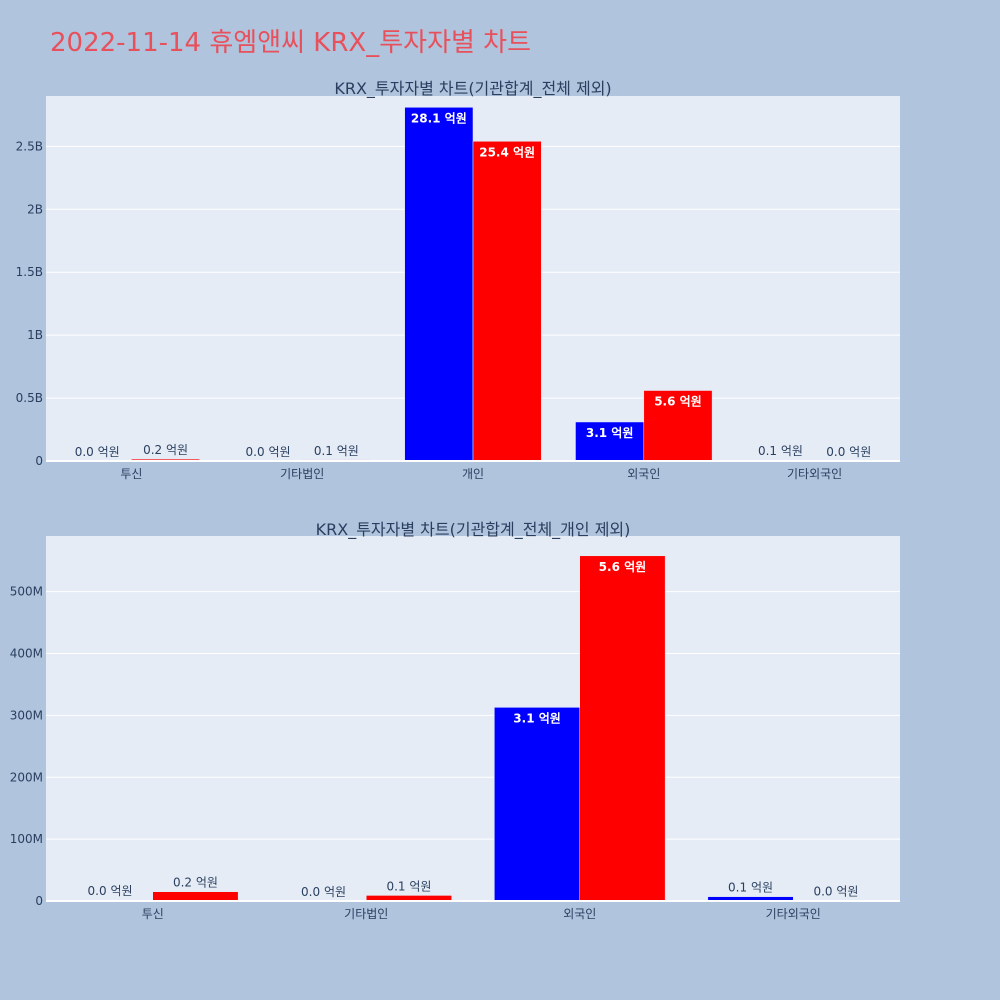 This screenshot has width=1000, height=1000. Describe the element at coordinates (26, 592) in the screenshot. I see `y-tick-label: 500M` at that location.